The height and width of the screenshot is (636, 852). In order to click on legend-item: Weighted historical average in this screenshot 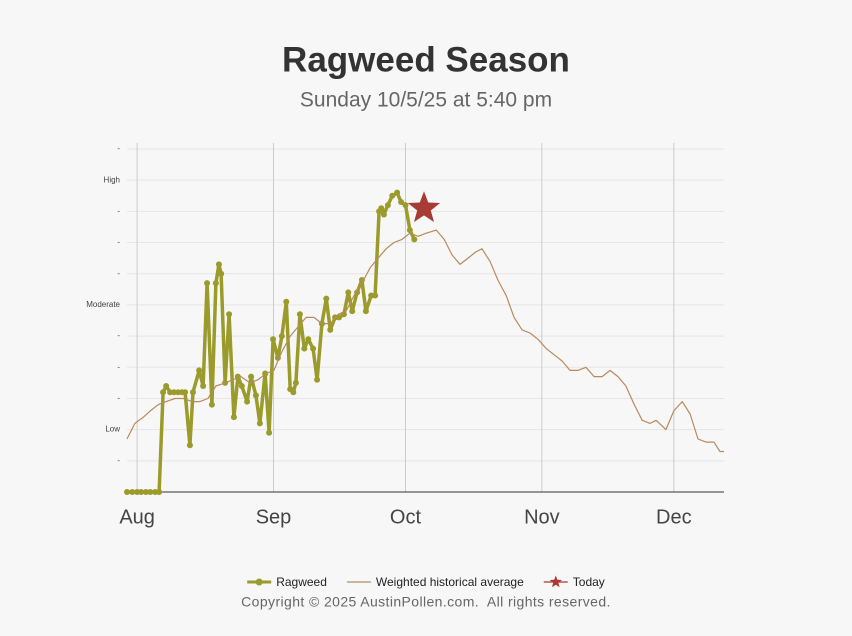, I will do `click(435, 582)`.